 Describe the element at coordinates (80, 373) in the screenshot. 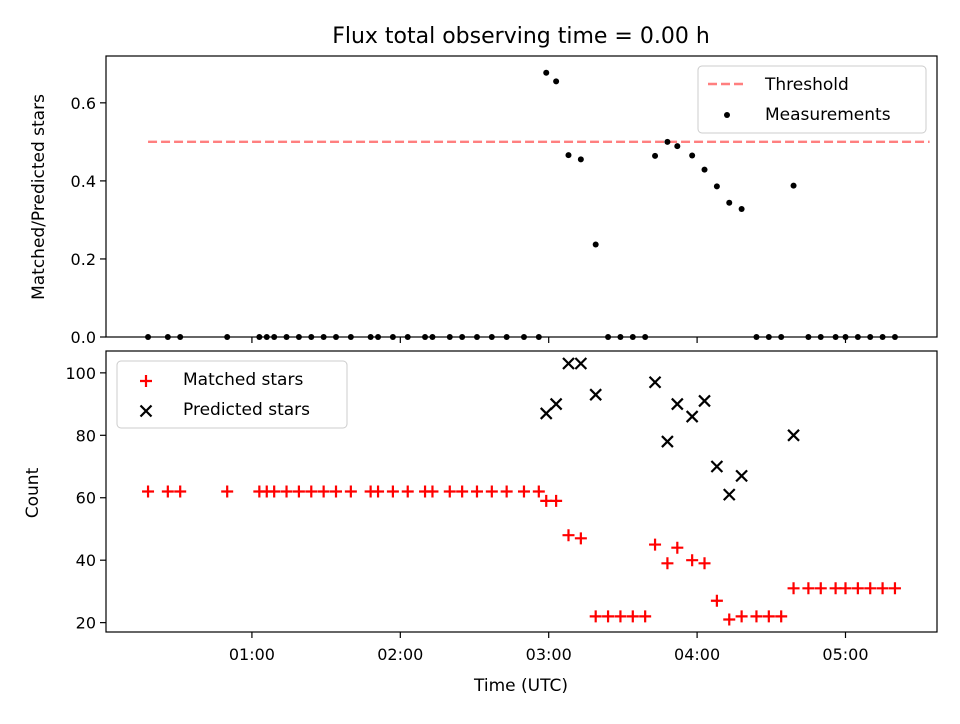

I see `y-tick-label: 100` at that location.